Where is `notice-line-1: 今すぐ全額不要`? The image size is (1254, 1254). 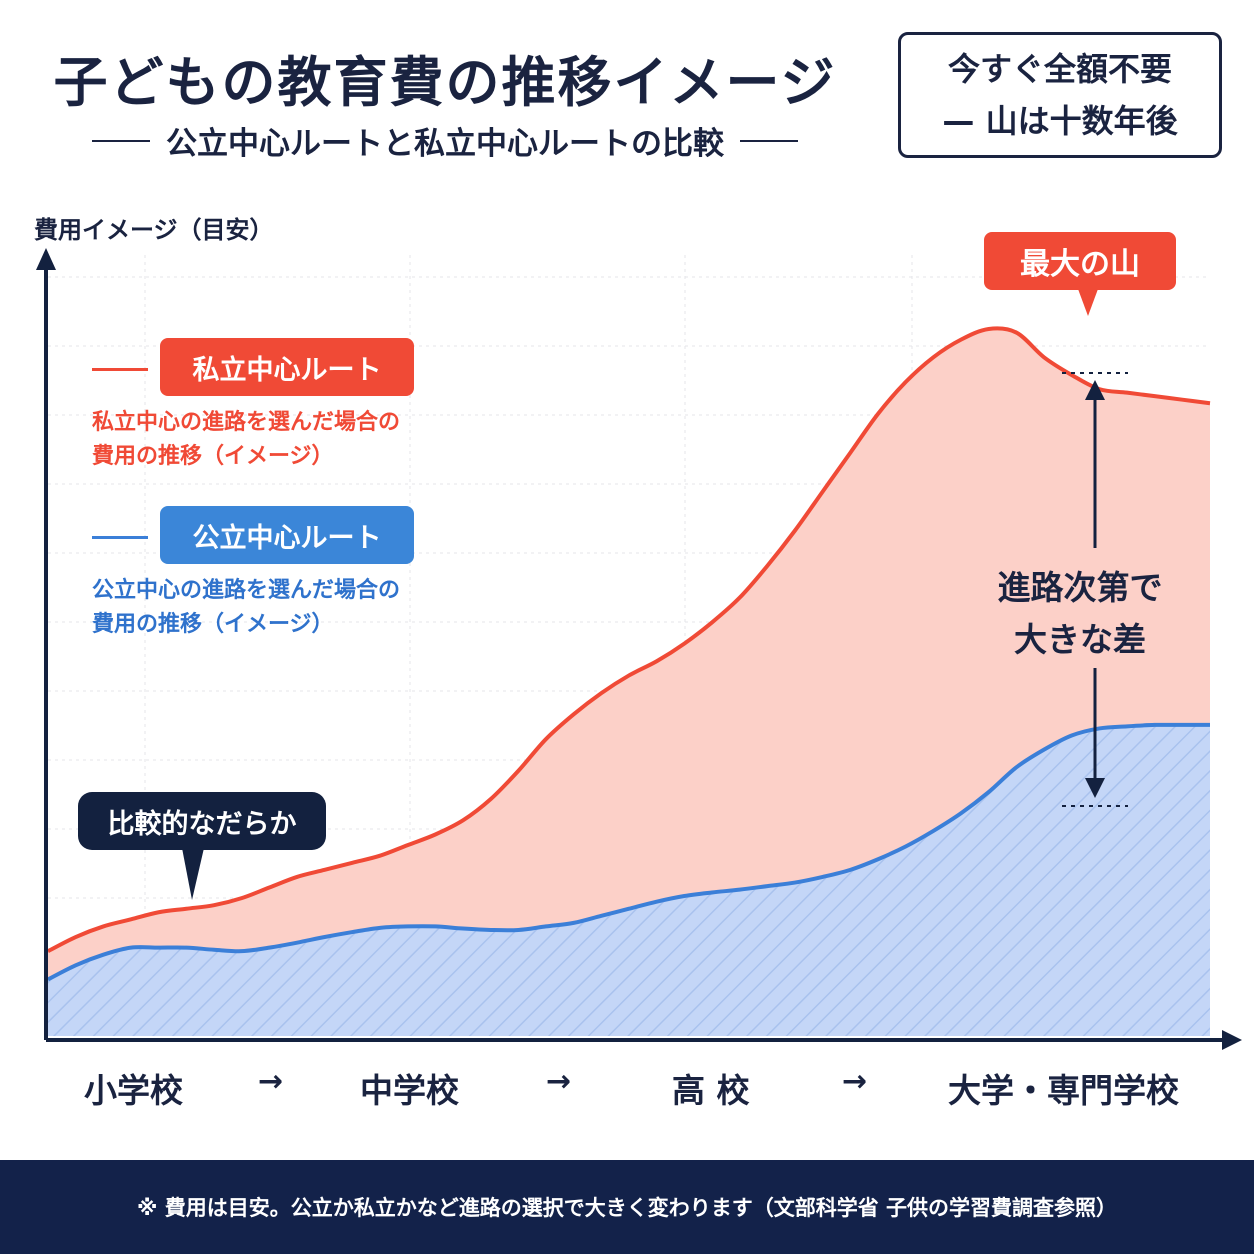
notice-line-1: 今すぐ全額不要 is located at coordinates (1059, 69).